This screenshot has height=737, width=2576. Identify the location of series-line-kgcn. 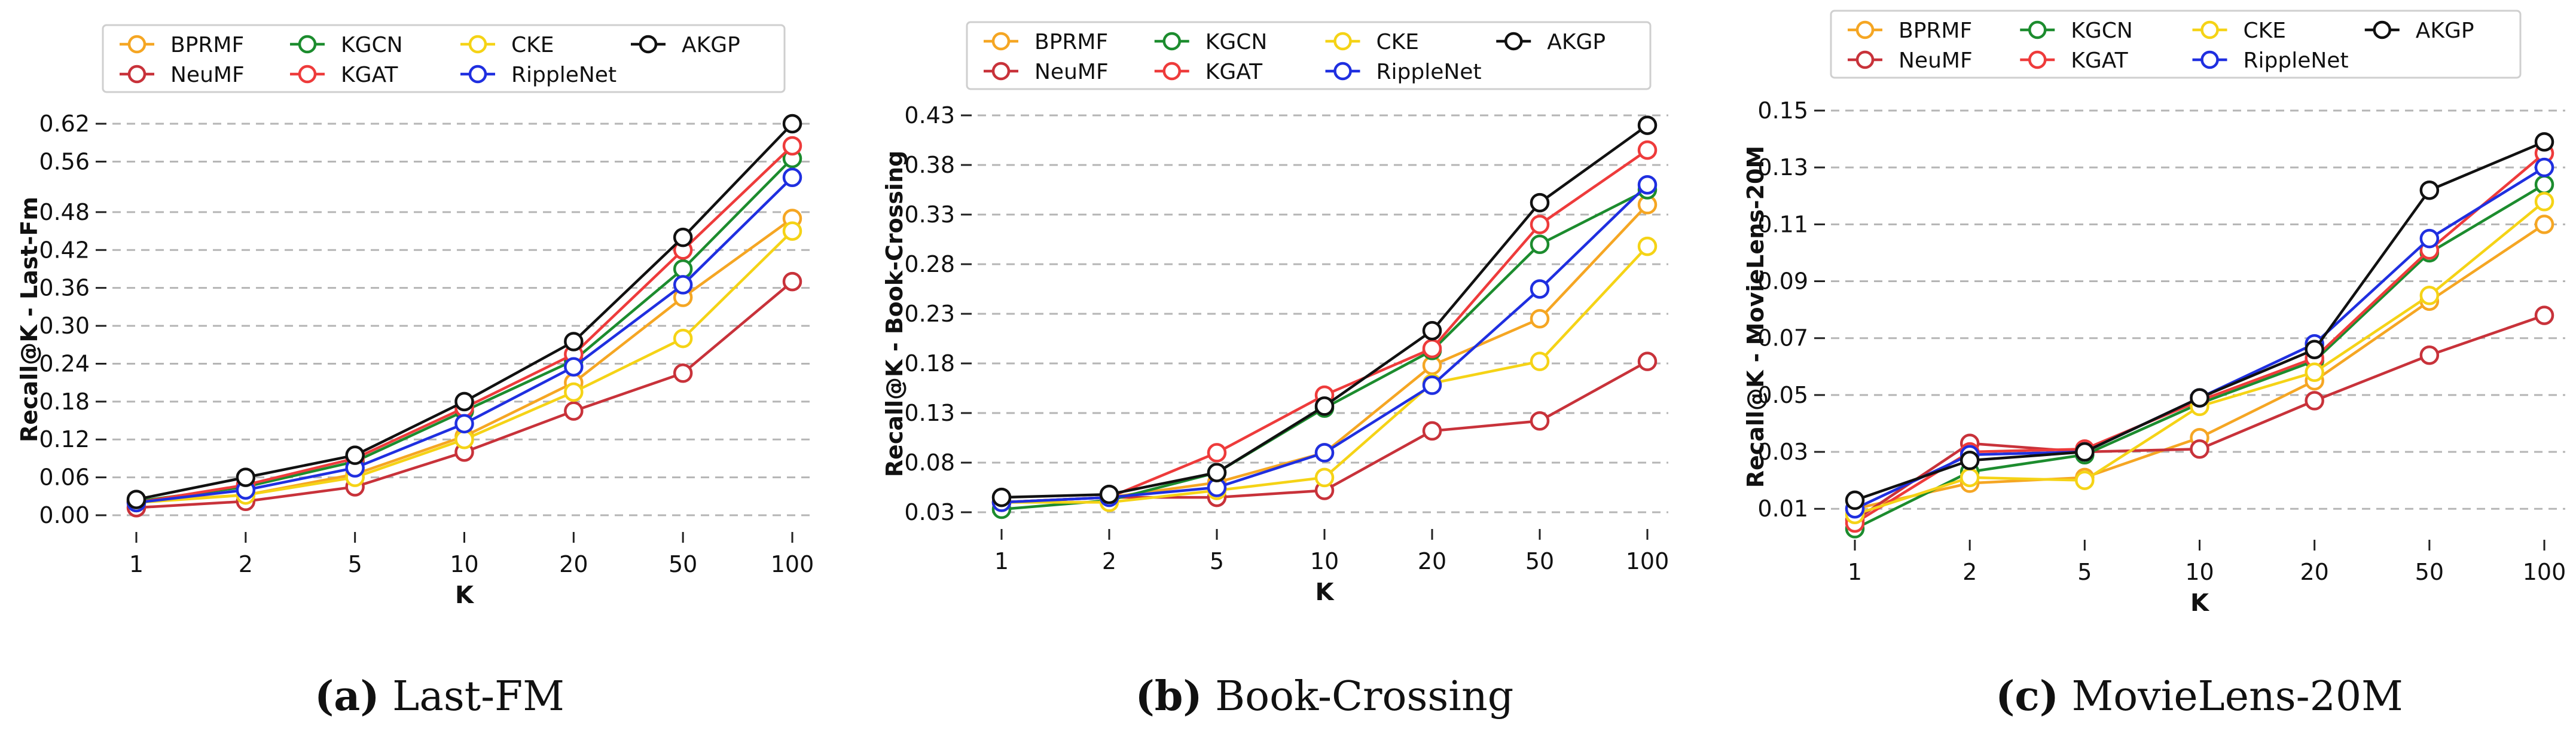
(2200, 356).